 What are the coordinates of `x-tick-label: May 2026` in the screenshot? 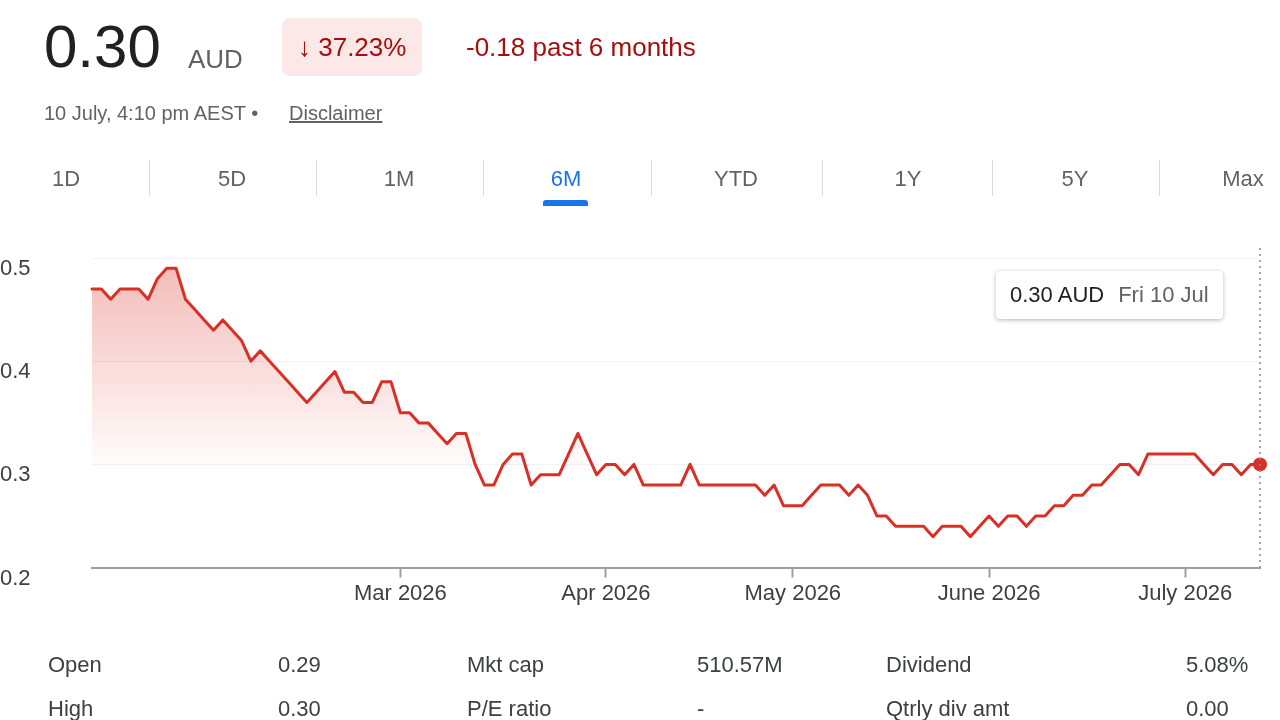 It's located at (793, 592).